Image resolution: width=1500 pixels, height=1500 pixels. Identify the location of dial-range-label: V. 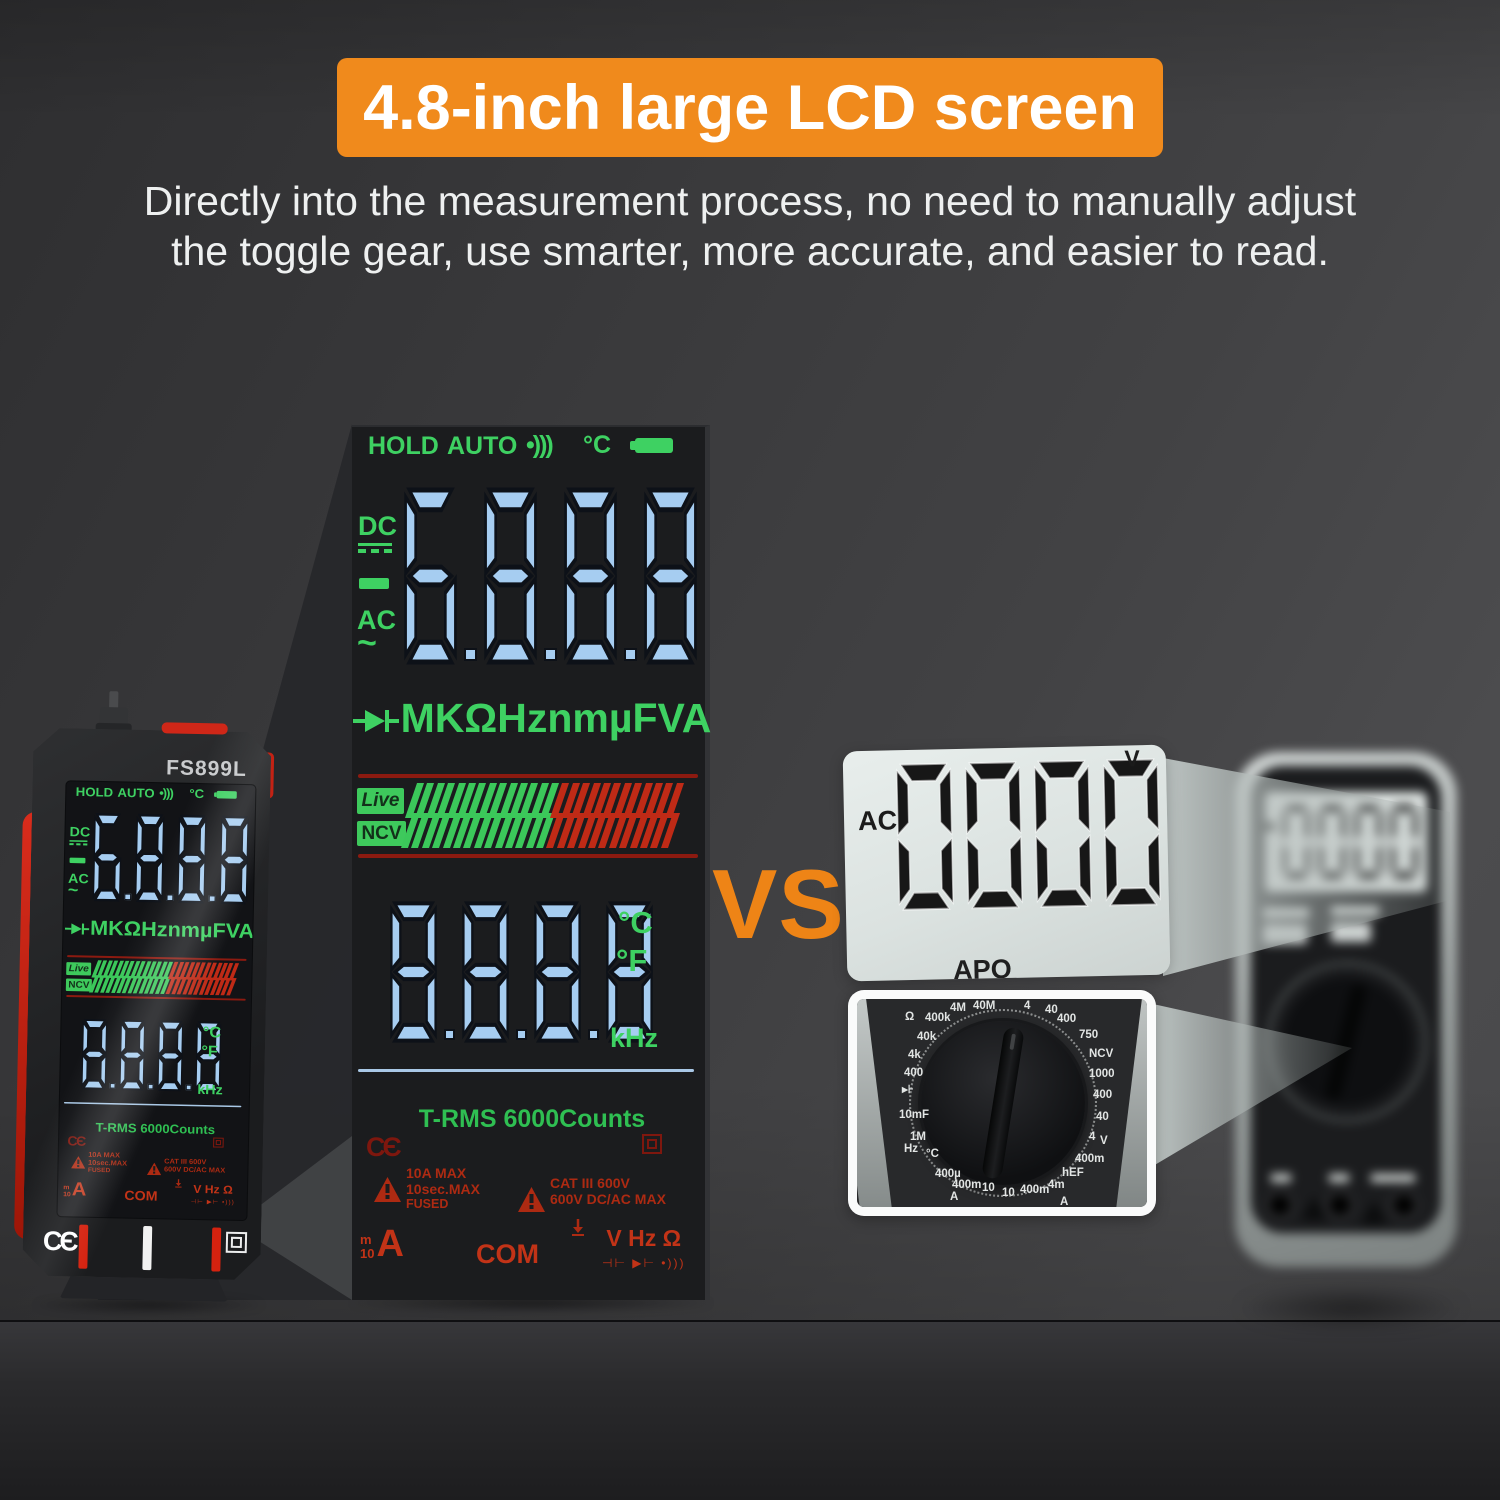
(1104, 1141).